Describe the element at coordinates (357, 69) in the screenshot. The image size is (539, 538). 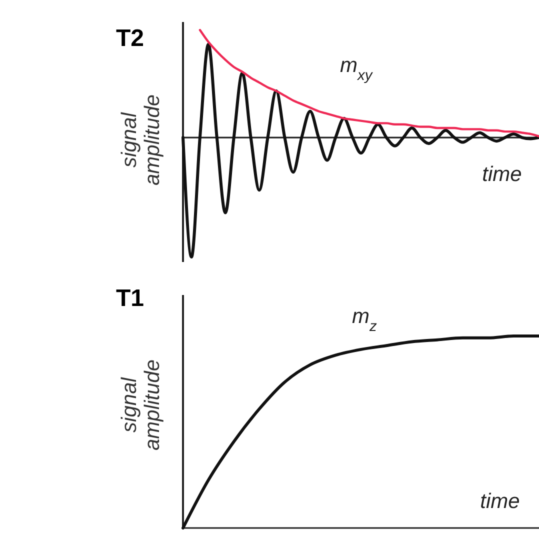
I see `series-label: m$_{xy}$` at that location.